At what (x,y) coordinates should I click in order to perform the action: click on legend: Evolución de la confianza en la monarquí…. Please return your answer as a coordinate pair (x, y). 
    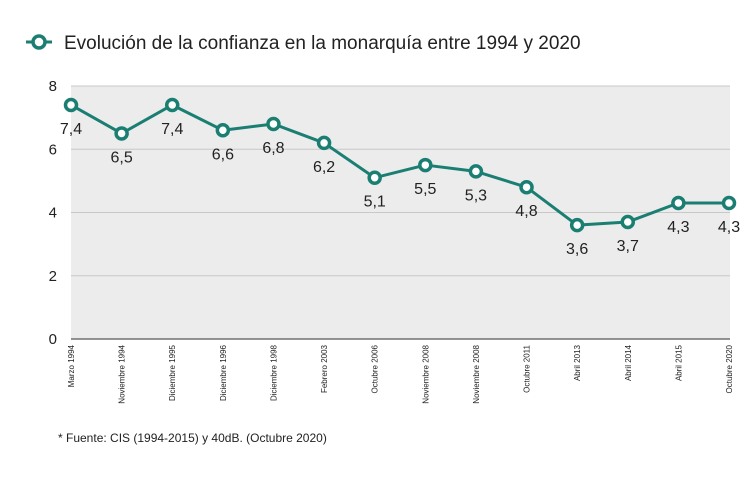
    Looking at the image, I should click on (303, 43).